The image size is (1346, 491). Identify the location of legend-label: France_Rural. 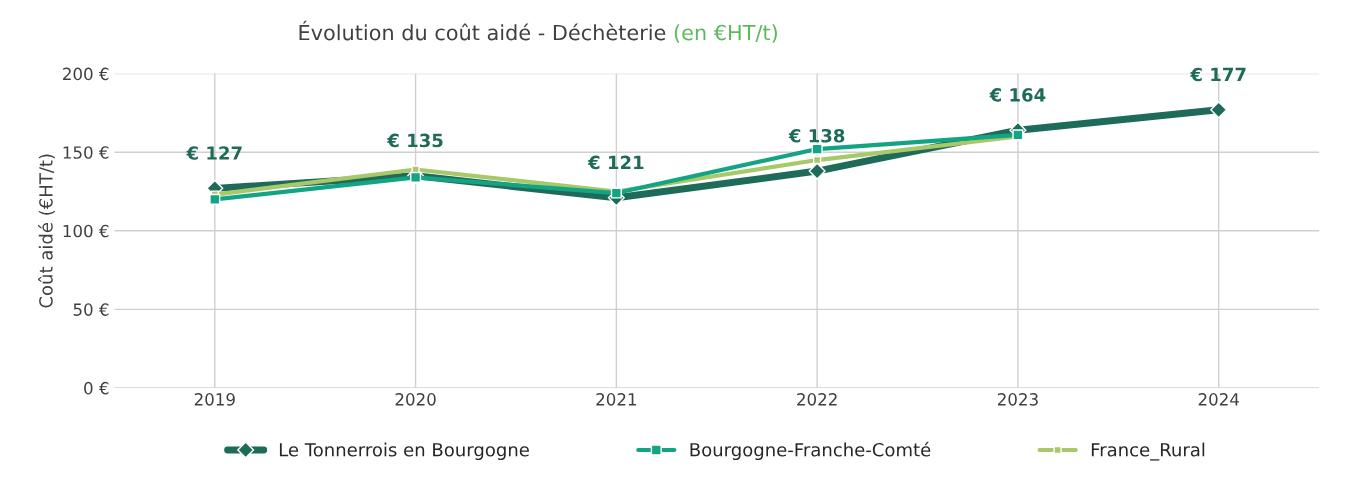
(1148, 451).